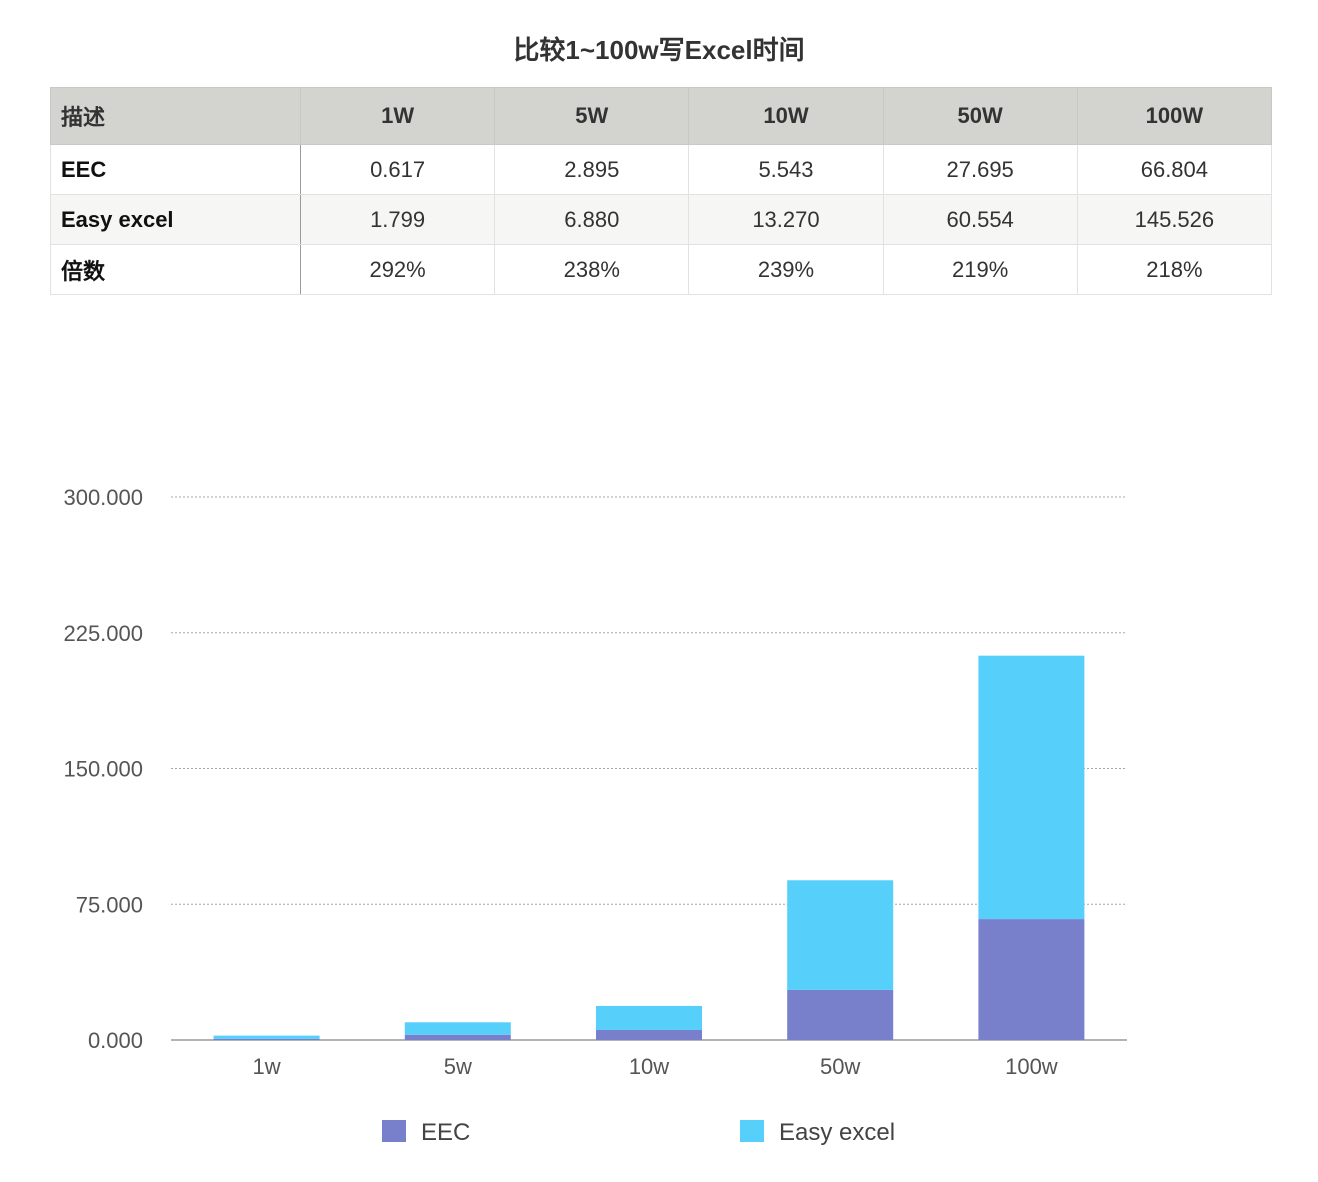 Image resolution: width=1318 pixels, height=1182 pixels. Describe the element at coordinates (840, 935) in the screenshot. I see `bar-easy-excel-50w` at that location.